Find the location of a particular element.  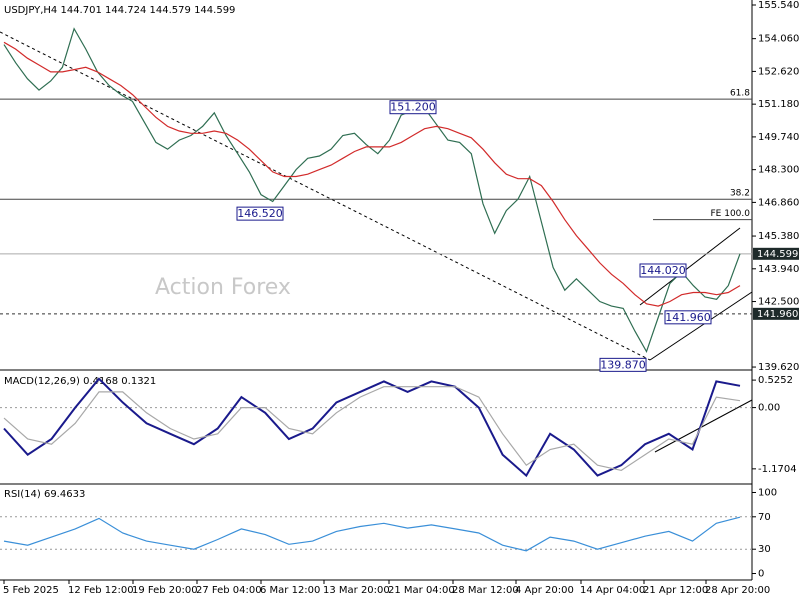

y-tick-label: 145.380 is located at coordinates (778, 236).